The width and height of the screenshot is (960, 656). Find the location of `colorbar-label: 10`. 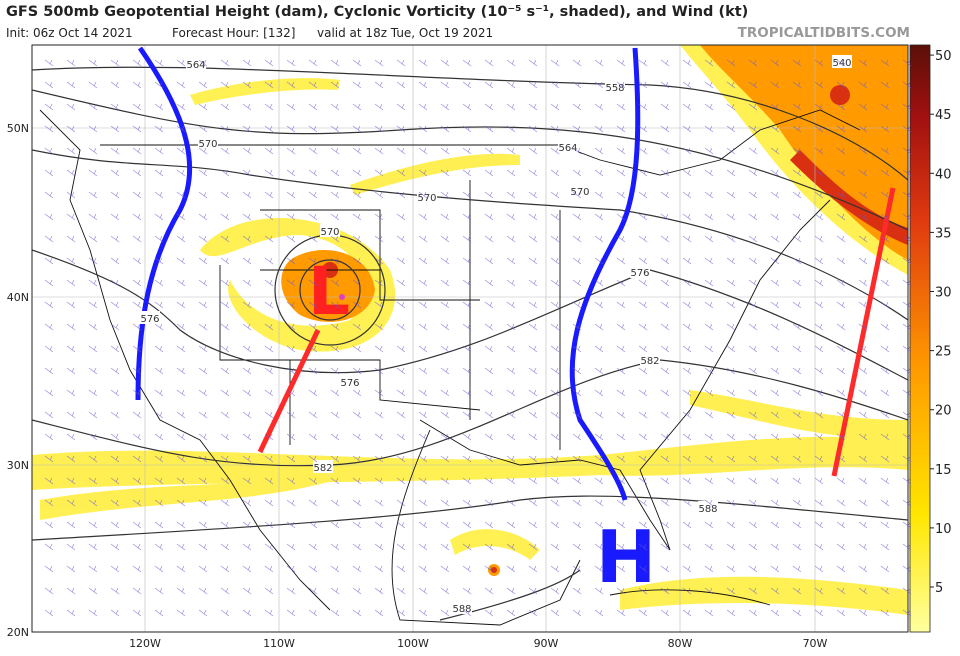

colorbar-label: 10 is located at coordinates (943, 529).